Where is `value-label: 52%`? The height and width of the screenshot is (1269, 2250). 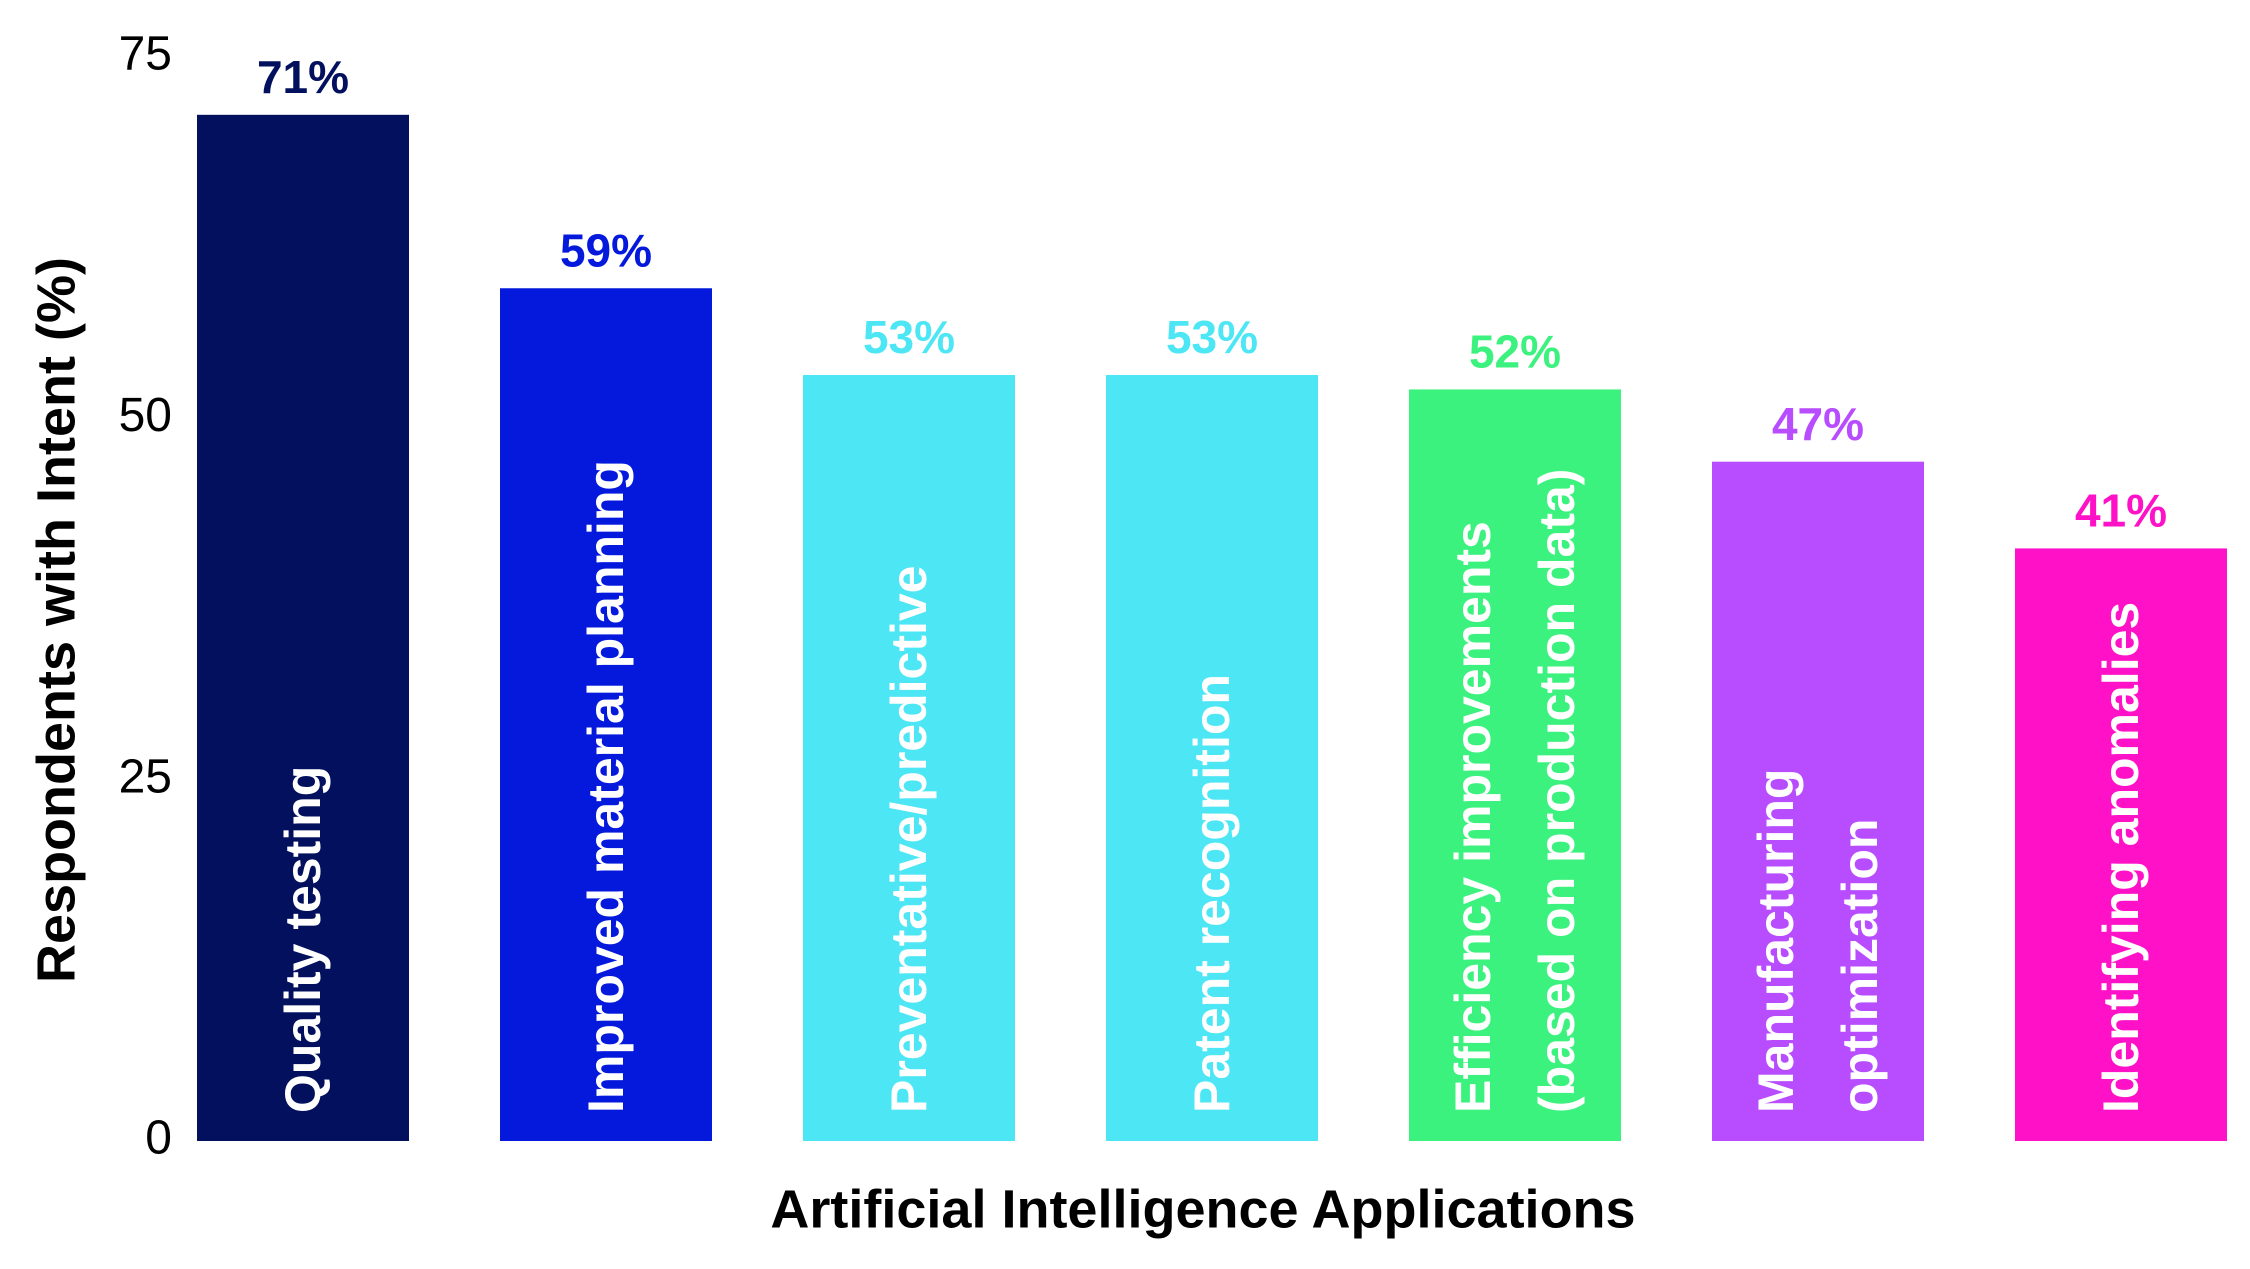
value-label: 52% is located at coordinates (1515, 352).